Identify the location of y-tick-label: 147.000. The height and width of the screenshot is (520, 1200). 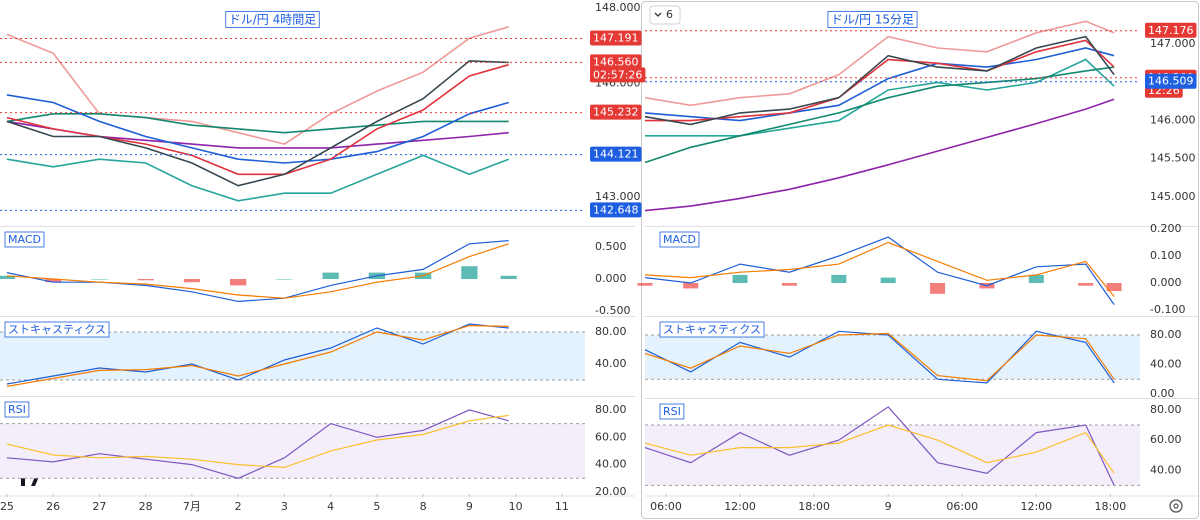
(1173, 43).